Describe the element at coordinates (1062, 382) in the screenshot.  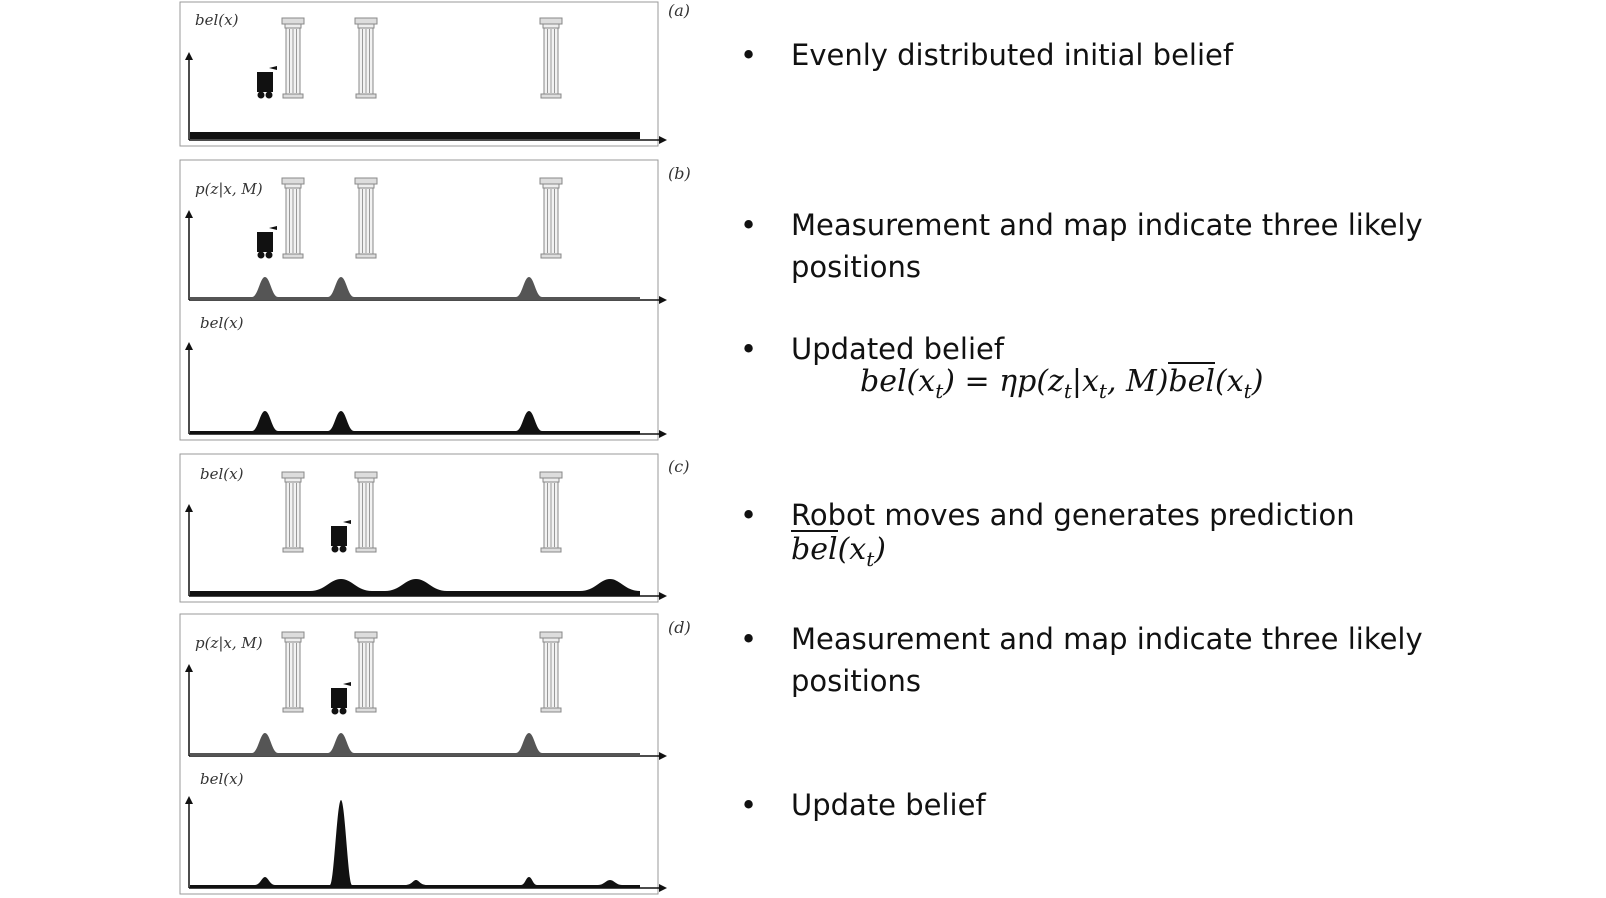
I see `update-formula: bel(xt) = ηp(zt|xt, M)bel(xt)` at that location.